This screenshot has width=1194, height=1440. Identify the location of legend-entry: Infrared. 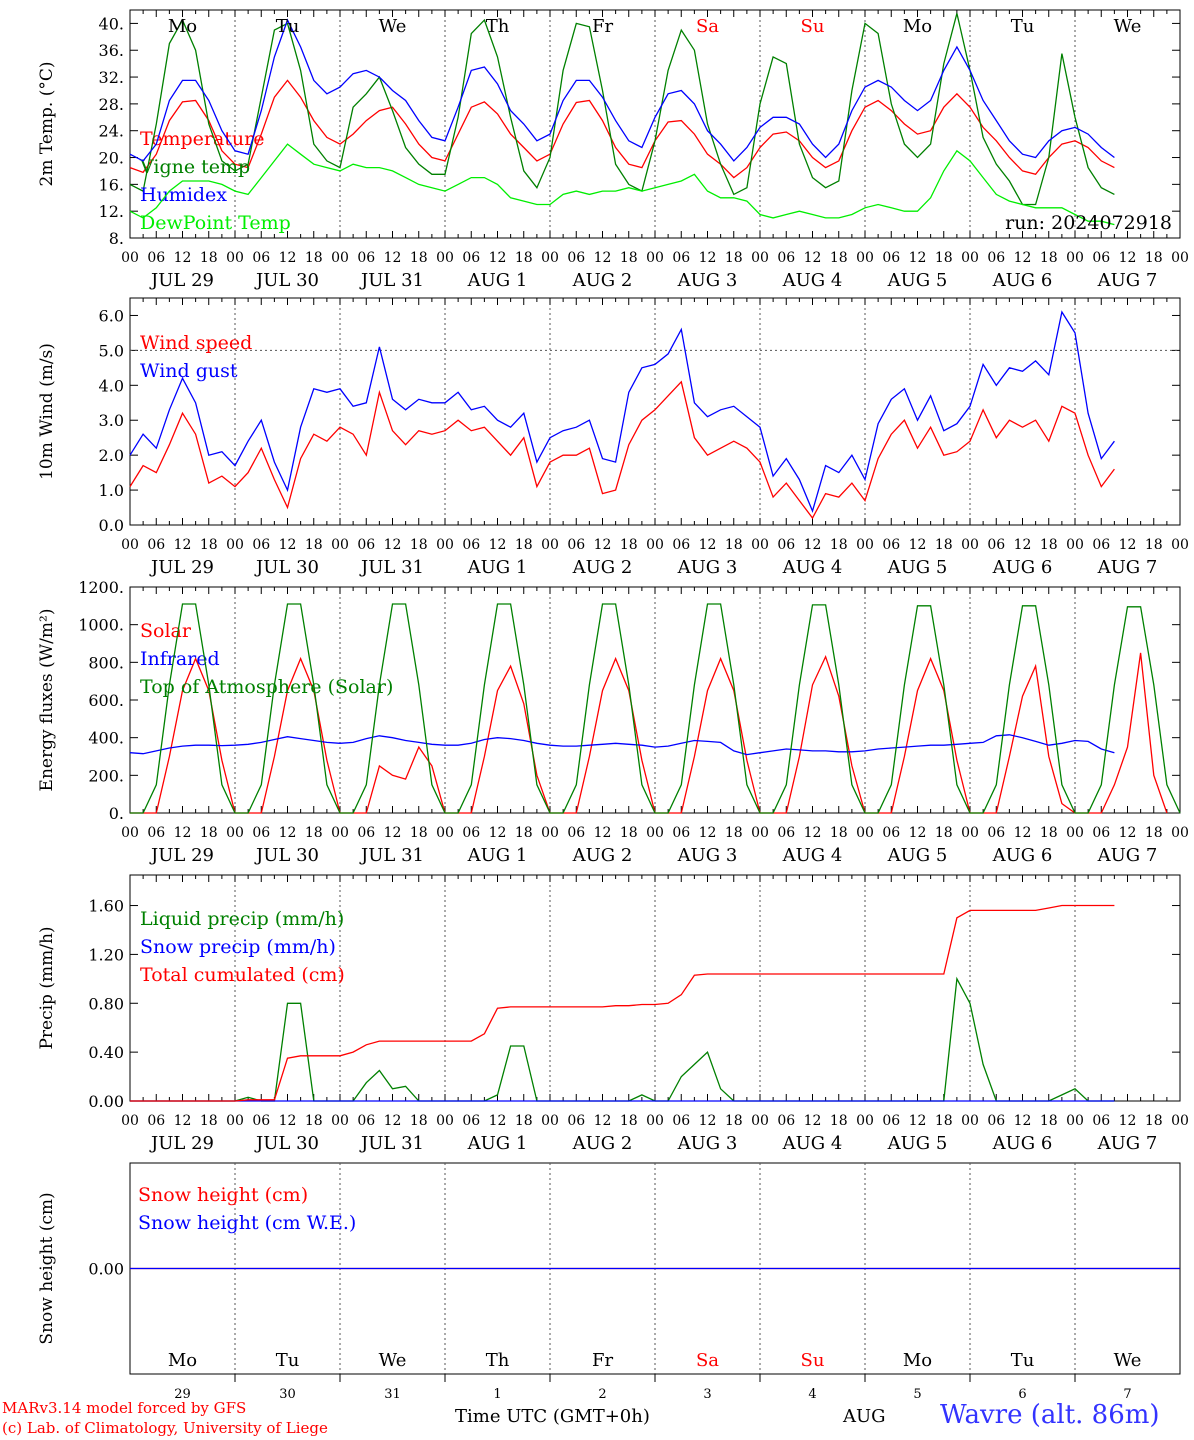
(180, 659).